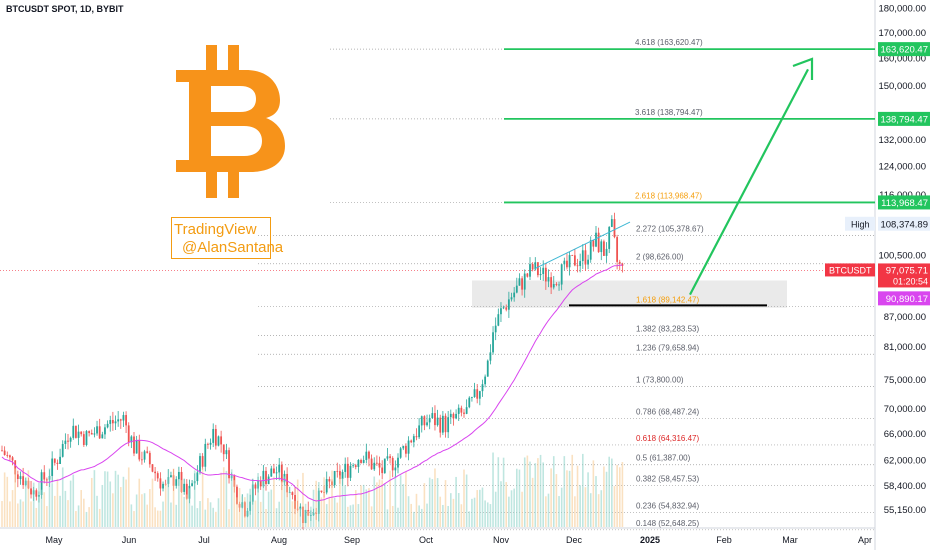 The height and width of the screenshot is (555, 932). Describe the element at coordinates (227, 238) in the screenshot. I see `watermark: TradingView @AlanSantana` at that location.